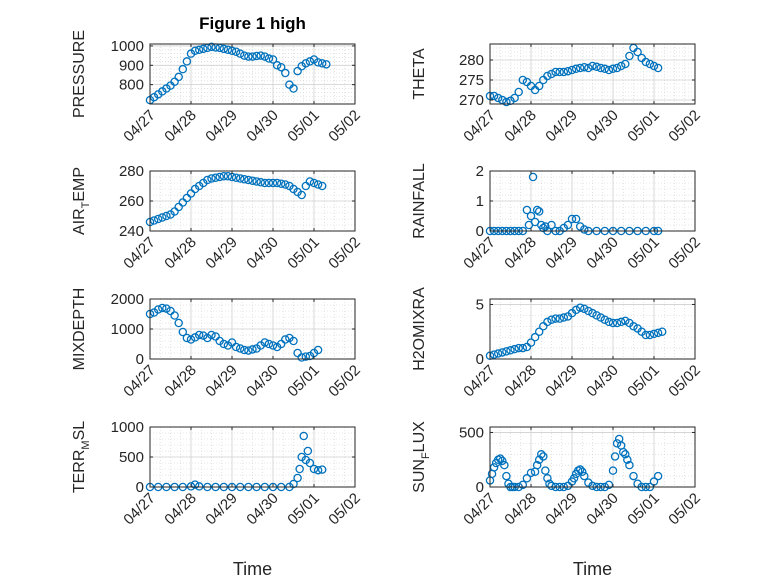 This screenshot has height=583, width=778. I want to click on panel-6-x-tick-label: 04/30, so click(602, 381).